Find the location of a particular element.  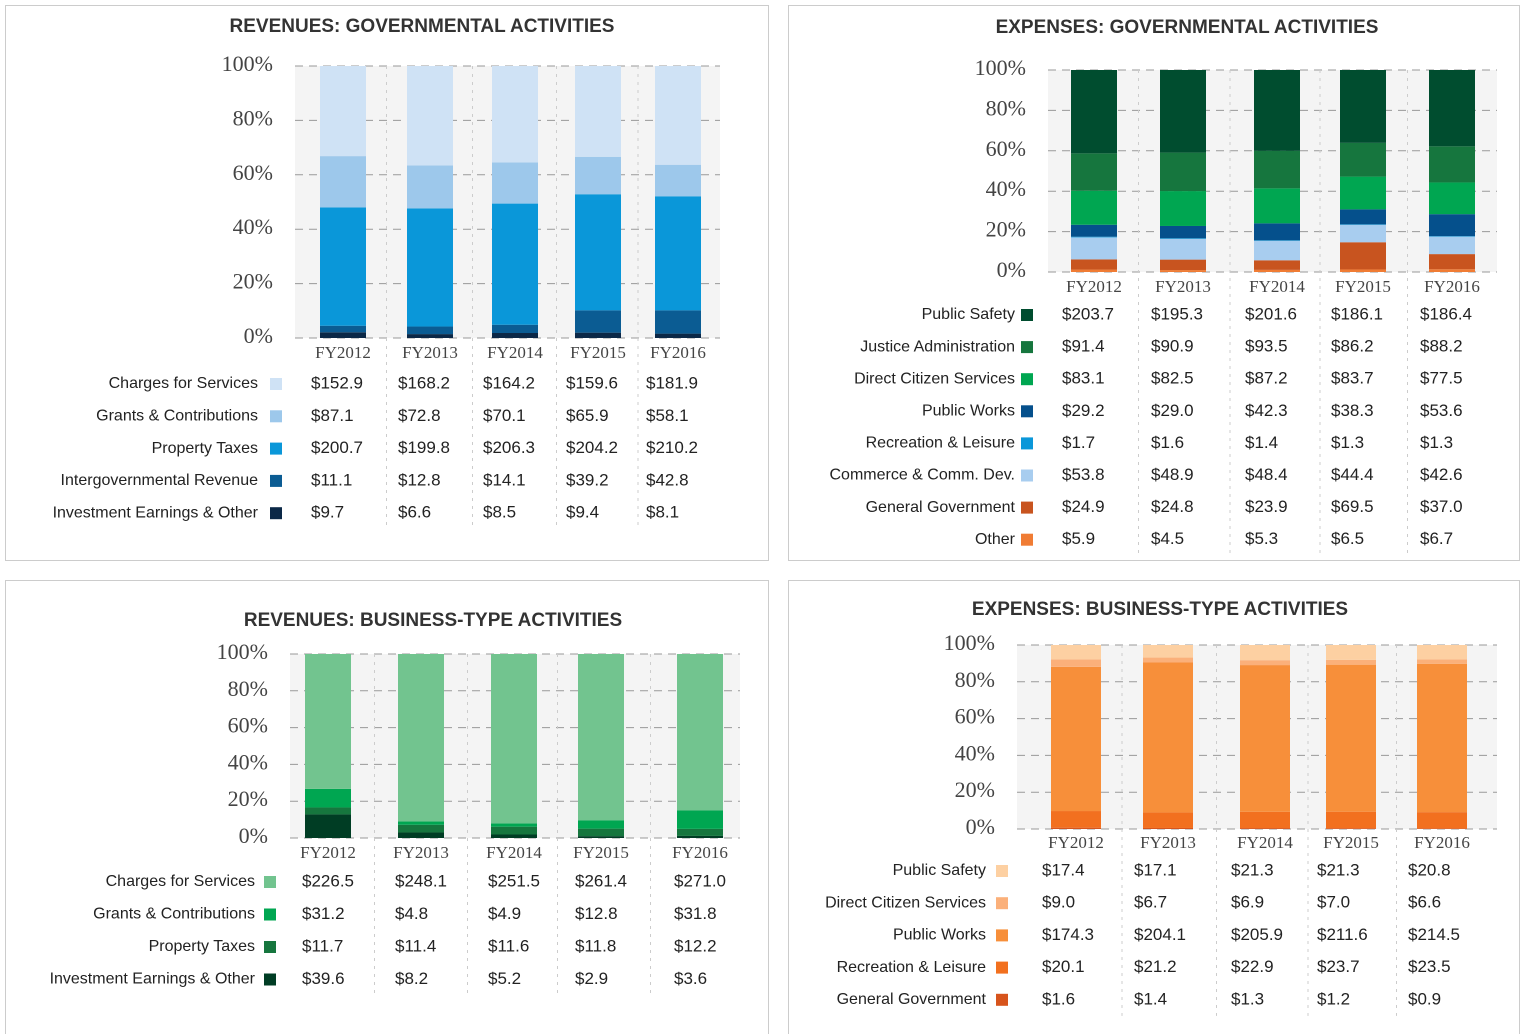

value-label: $186.4 is located at coordinates (1446, 313).